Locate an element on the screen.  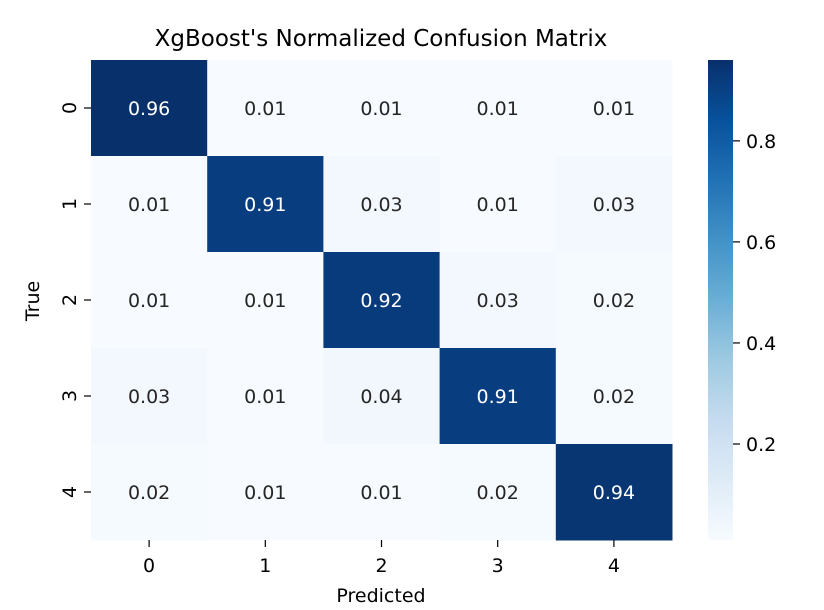
cell-value-label-4-1: 0.01 is located at coordinates (265, 493).